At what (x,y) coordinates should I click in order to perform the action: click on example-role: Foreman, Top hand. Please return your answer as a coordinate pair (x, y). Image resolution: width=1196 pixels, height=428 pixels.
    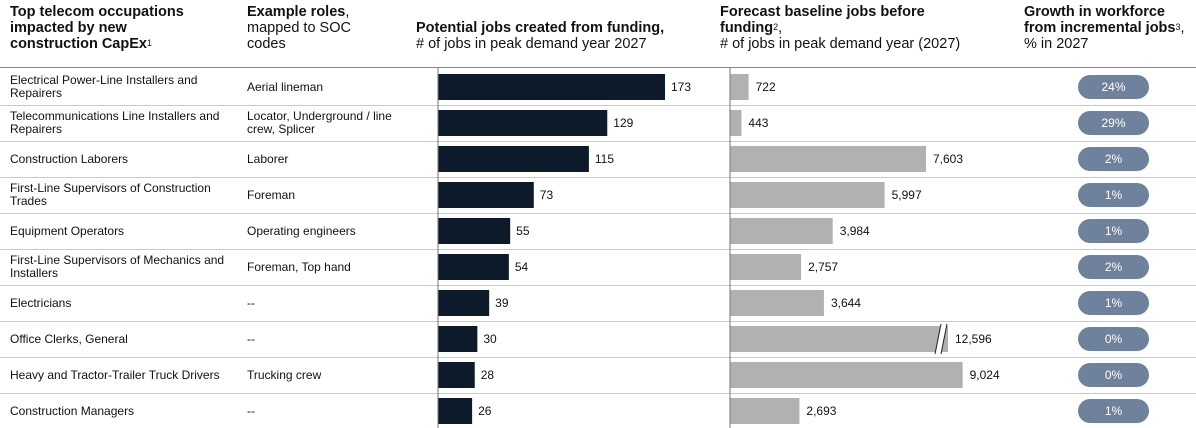
    Looking at the image, I should click on (299, 266).